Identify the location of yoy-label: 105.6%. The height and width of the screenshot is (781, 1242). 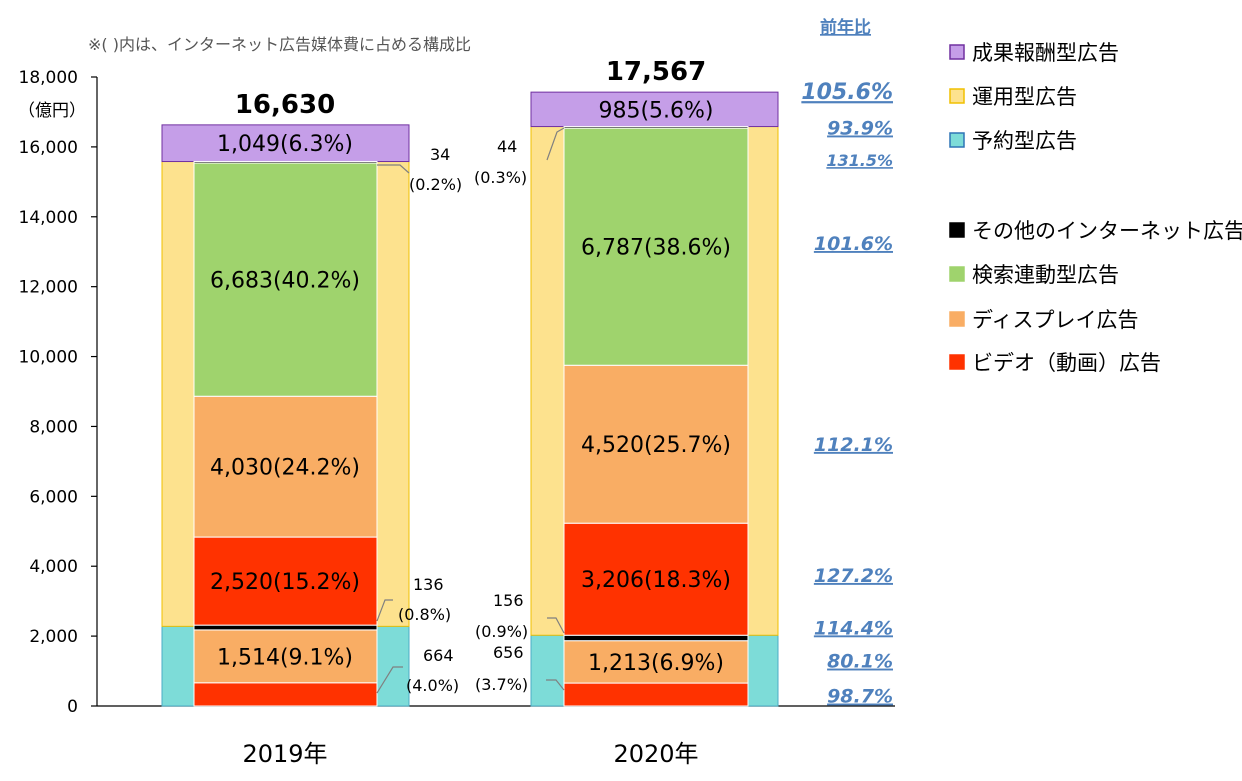
(847, 92).